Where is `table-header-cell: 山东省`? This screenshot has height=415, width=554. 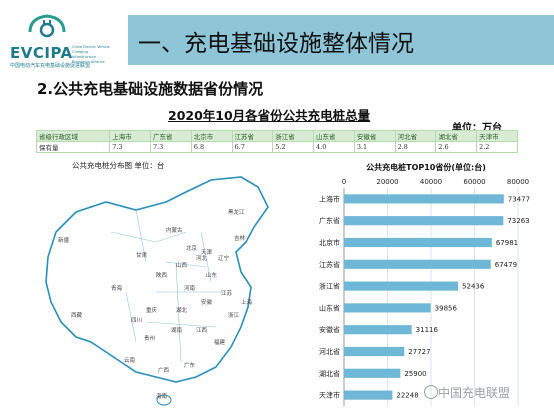 table-header-cell: 山东省 is located at coordinates (334, 136).